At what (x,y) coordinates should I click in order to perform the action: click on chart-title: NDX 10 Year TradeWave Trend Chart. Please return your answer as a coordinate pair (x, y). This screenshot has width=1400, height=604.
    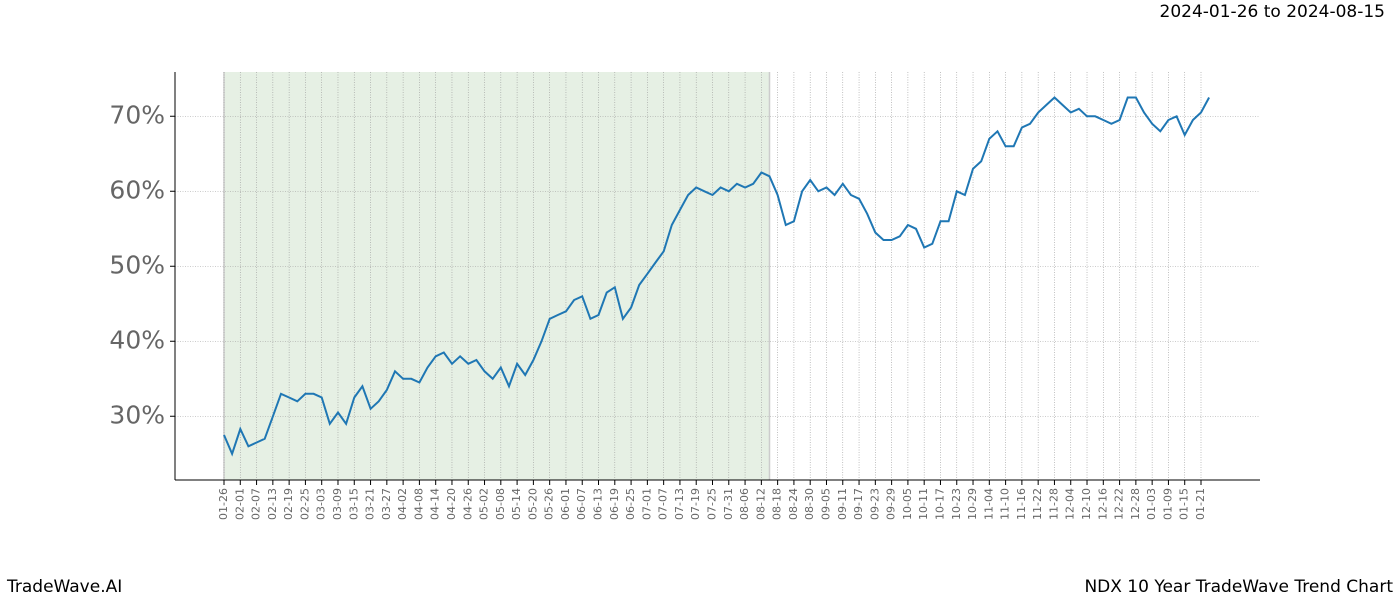
    Looking at the image, I should click on (1238, 587).